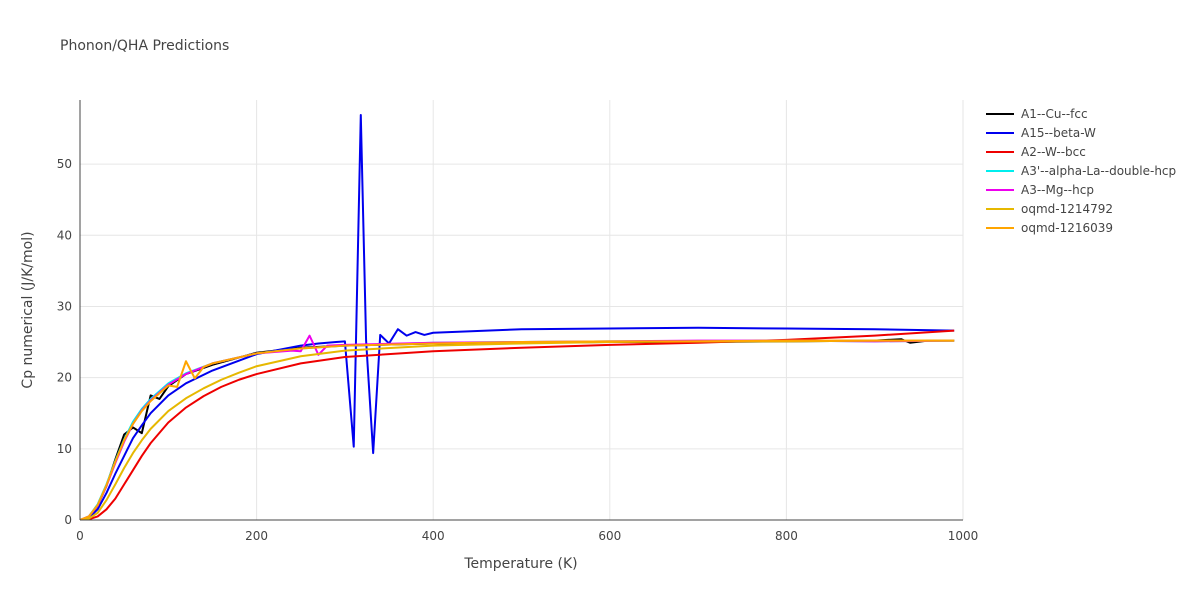 Image resolution: width=1200 pixels, height=600 pixels. Describe the element at coordinates (64, 306) in the screenshot. I see `y-tick-label: 30` at that location.